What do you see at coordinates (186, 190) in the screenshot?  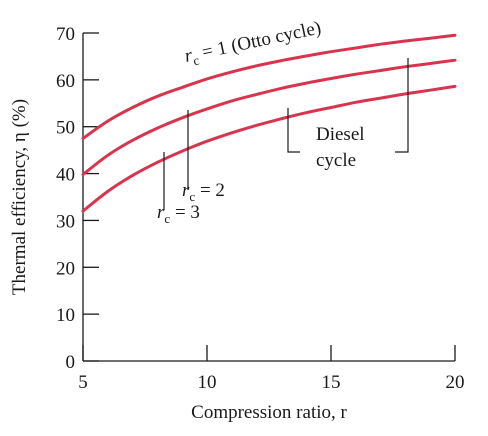 I see `rc2-label-r: r` at bounding box center [186, 190].